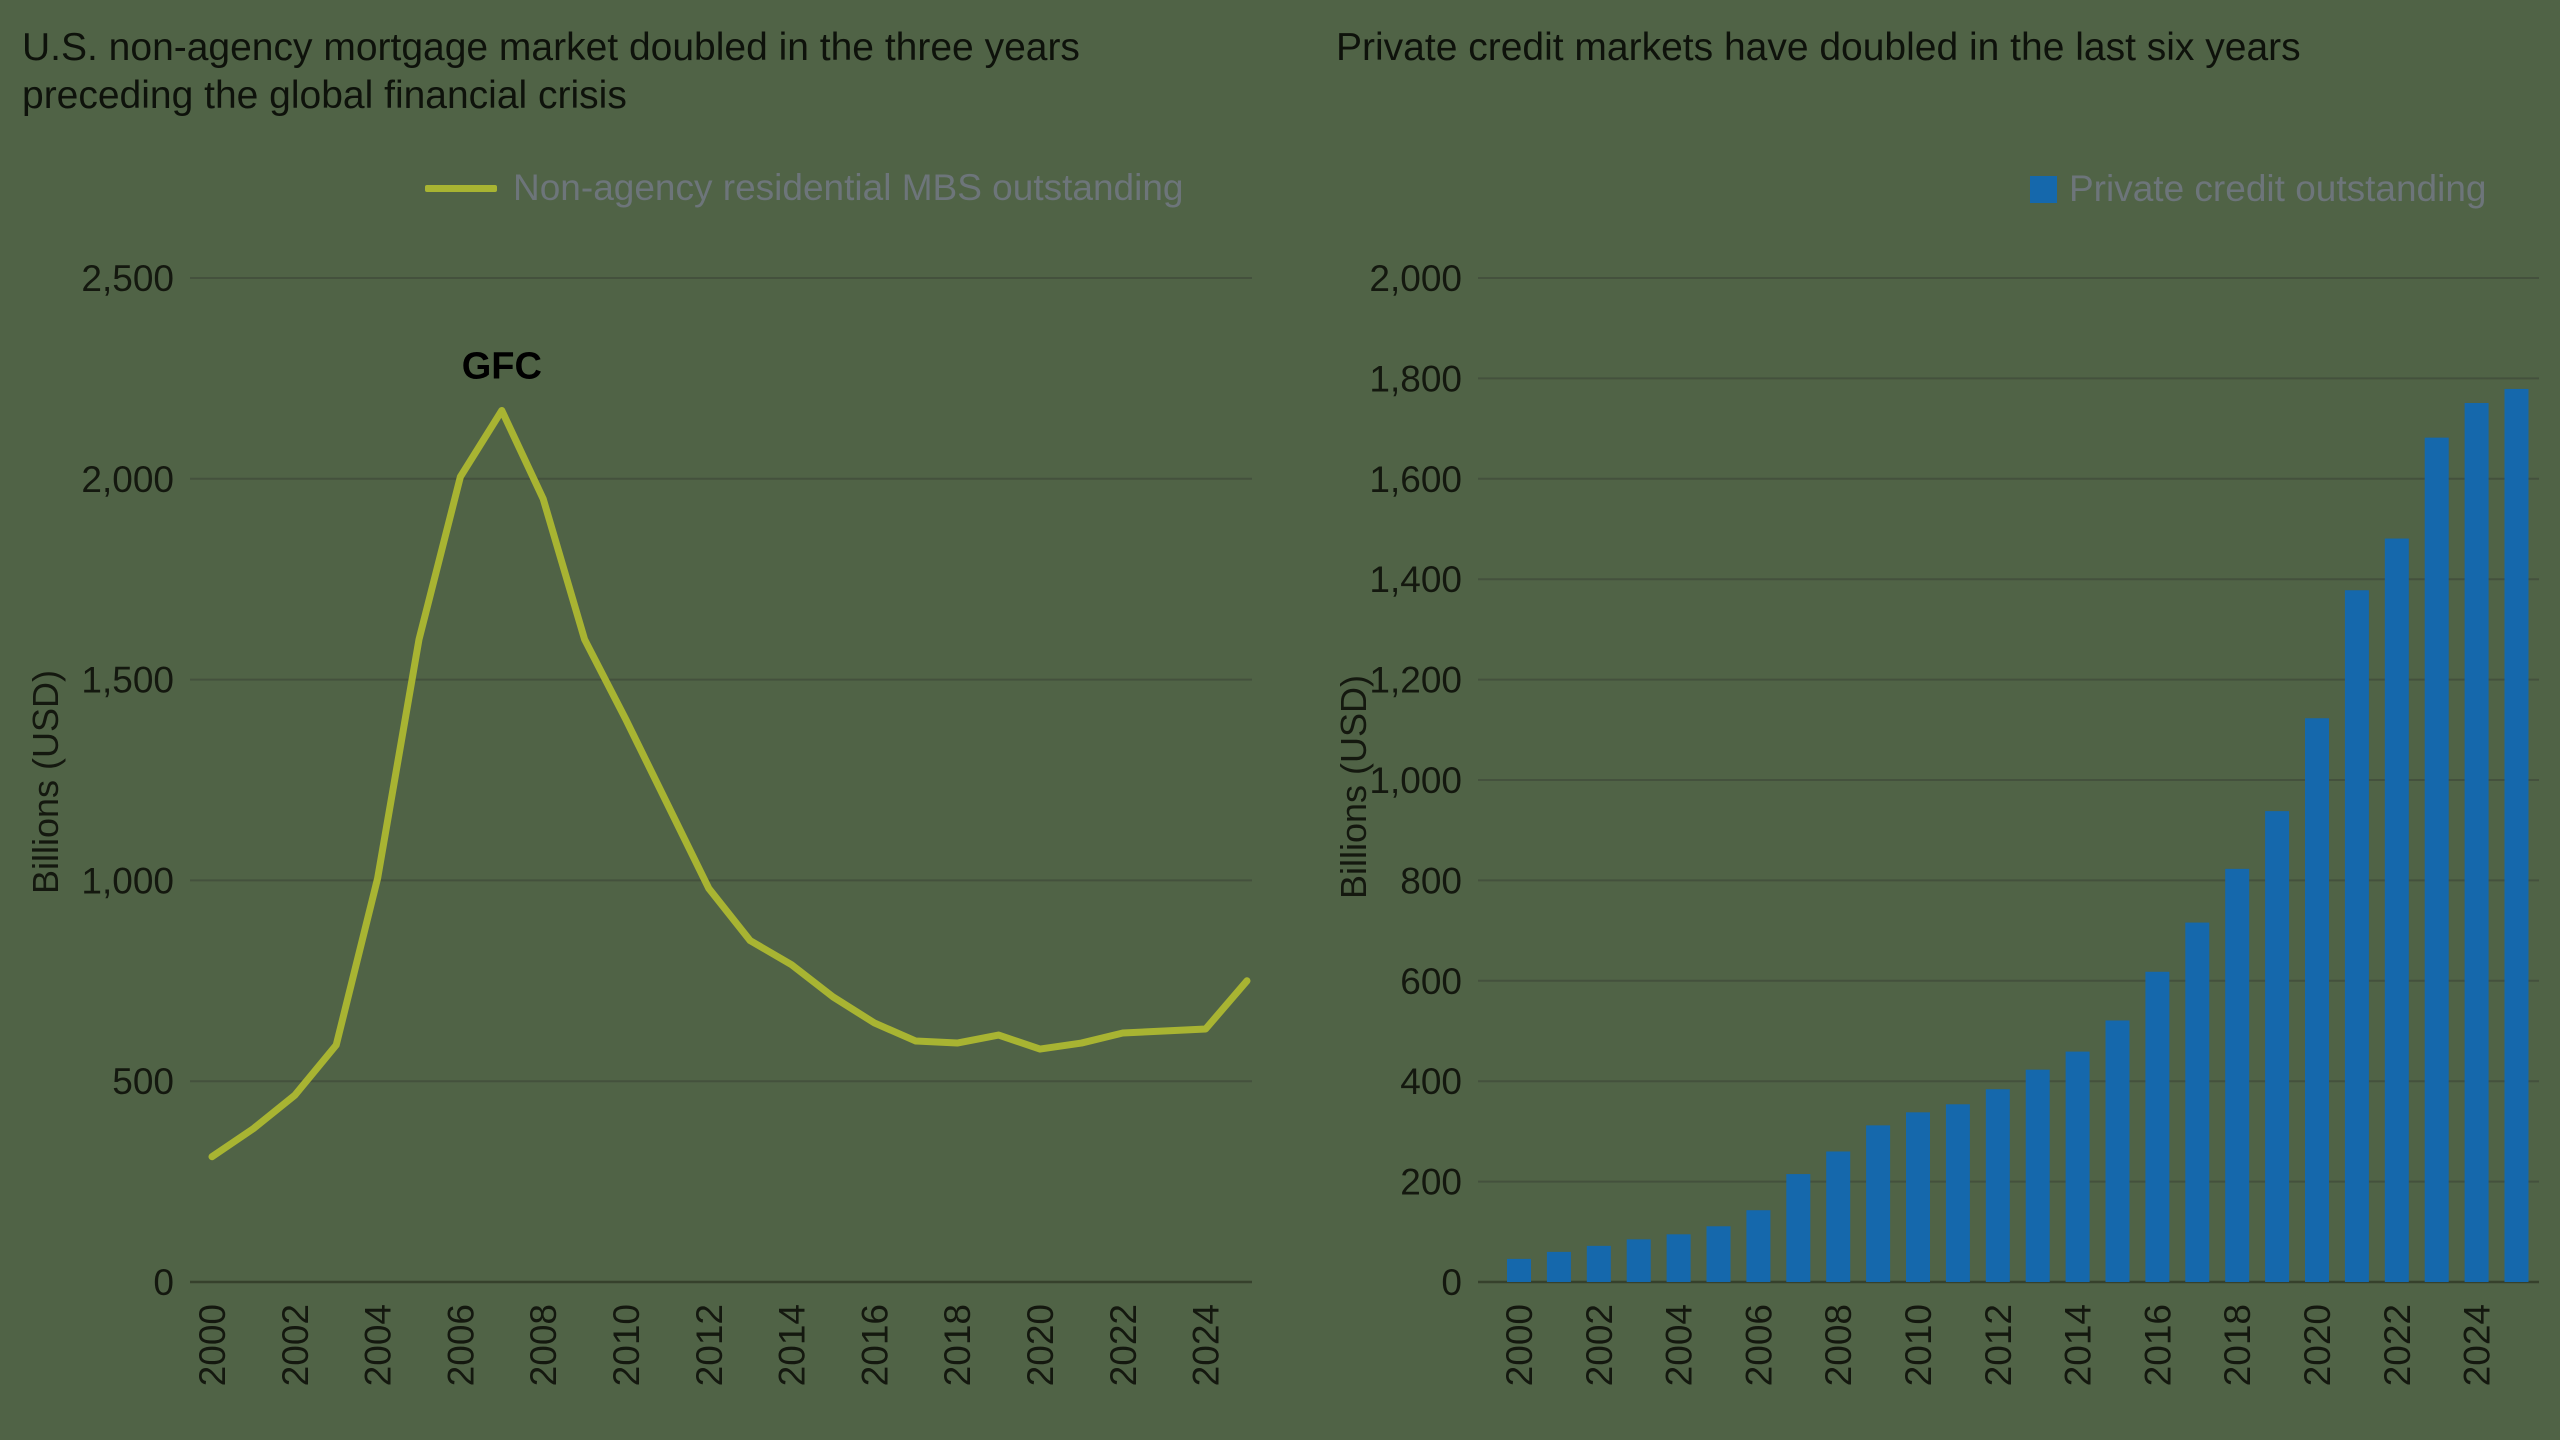  What do you see at coordinates (127, 278) in the screenshot?
I see `y-tick-label: 2,500` at bounding box center [127, 278].